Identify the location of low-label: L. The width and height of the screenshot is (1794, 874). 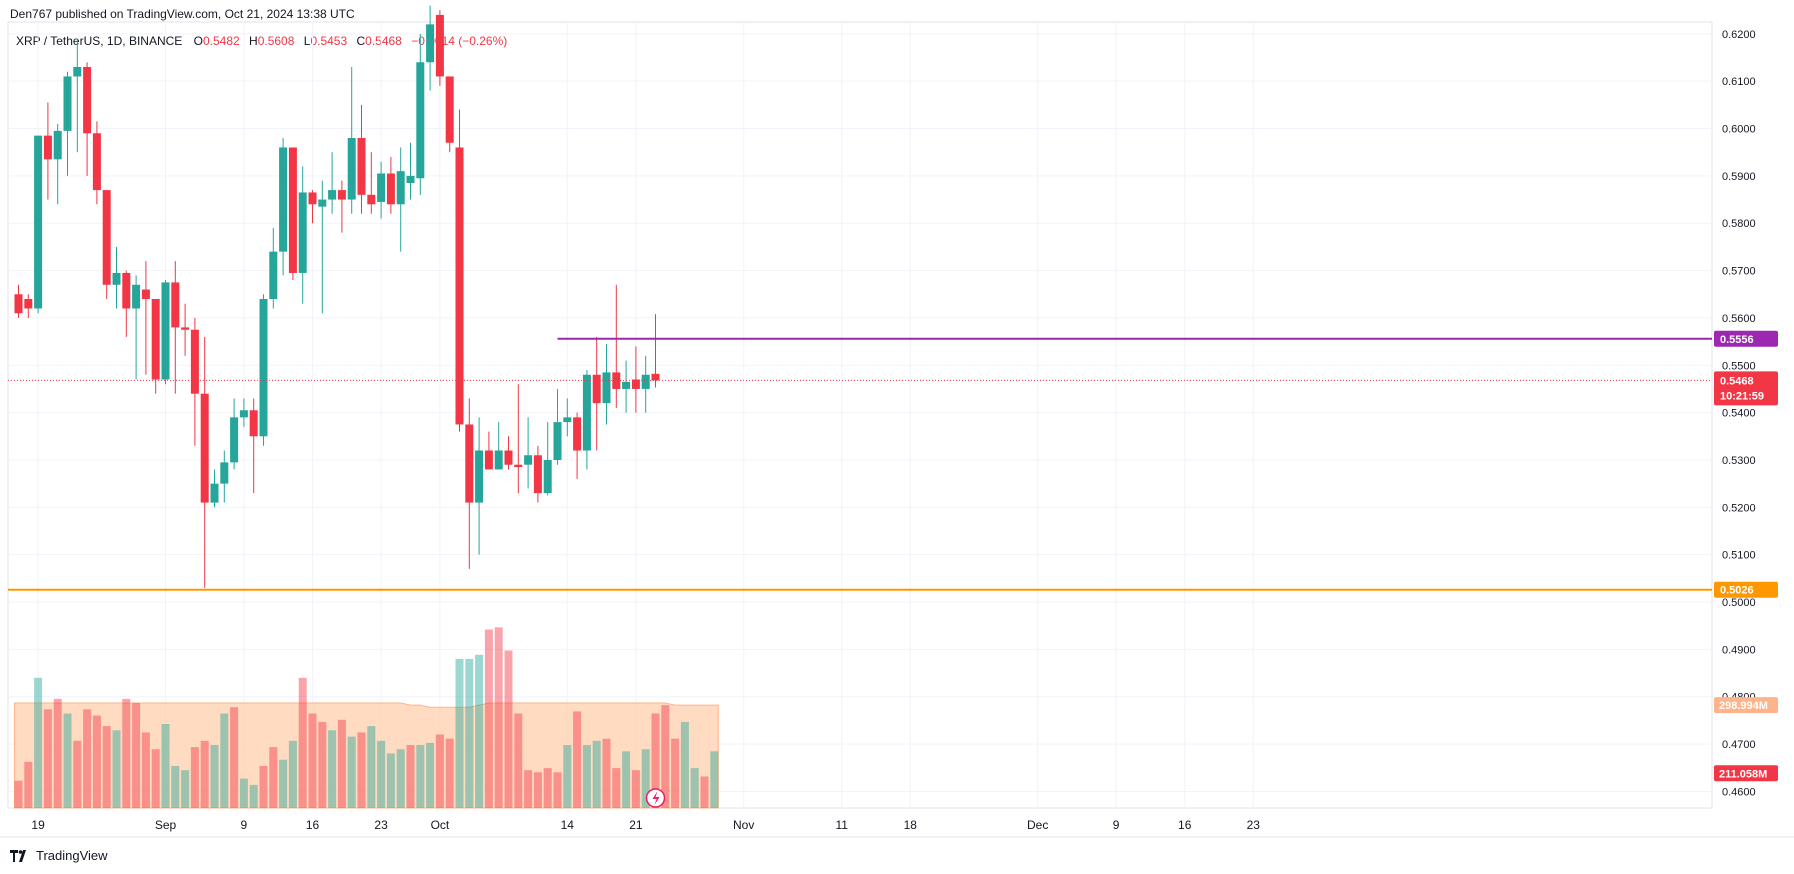
(307, 41).